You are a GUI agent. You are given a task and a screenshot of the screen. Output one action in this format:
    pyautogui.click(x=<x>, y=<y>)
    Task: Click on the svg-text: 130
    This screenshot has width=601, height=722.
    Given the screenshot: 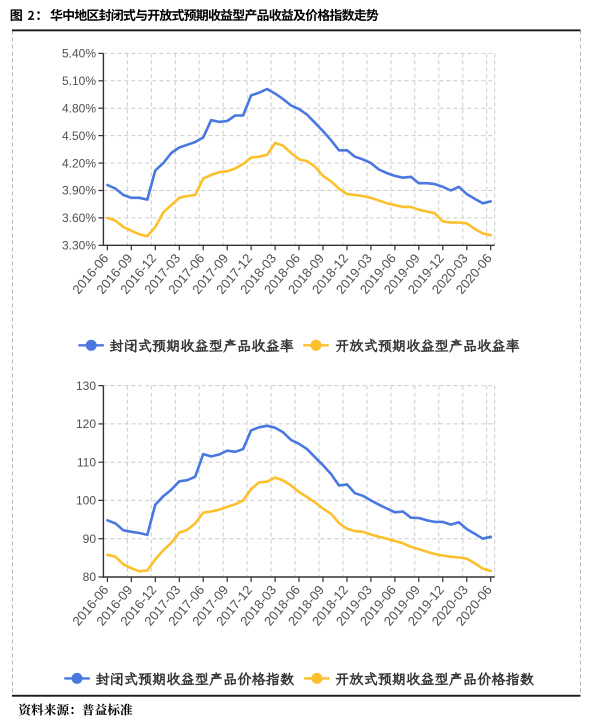 What is the action you would take?
    pyautogui.click(x=86, y=386)
    